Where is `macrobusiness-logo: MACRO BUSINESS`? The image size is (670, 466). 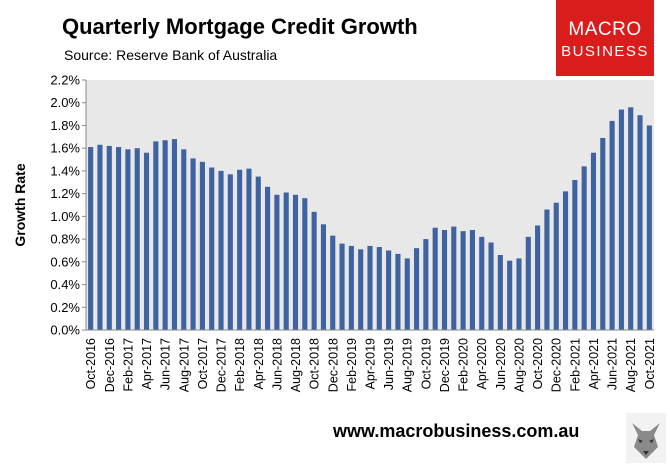 macrobusiness-logo: MACRO BUSINESS is located at coordinates (605, 38).